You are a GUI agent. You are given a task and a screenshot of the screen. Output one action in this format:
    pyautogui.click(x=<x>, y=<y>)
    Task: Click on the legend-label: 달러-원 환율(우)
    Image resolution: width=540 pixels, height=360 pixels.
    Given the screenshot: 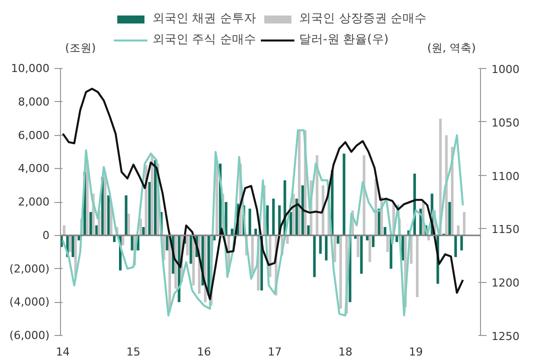 What is the action you would take?
    pyautogui.click(x=344, y=39)
    